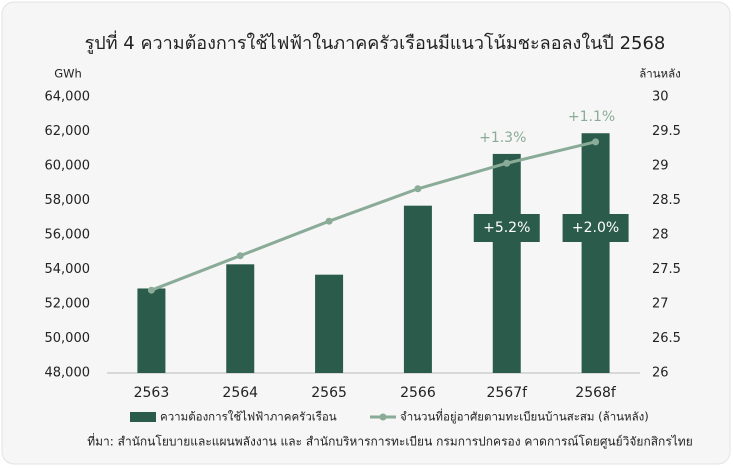 The image size is (733, 469). What do you see at coordinates (68, 131) in the screenshot?
I see `y-tick-label: 62,000` at bounding box center [68, 131].